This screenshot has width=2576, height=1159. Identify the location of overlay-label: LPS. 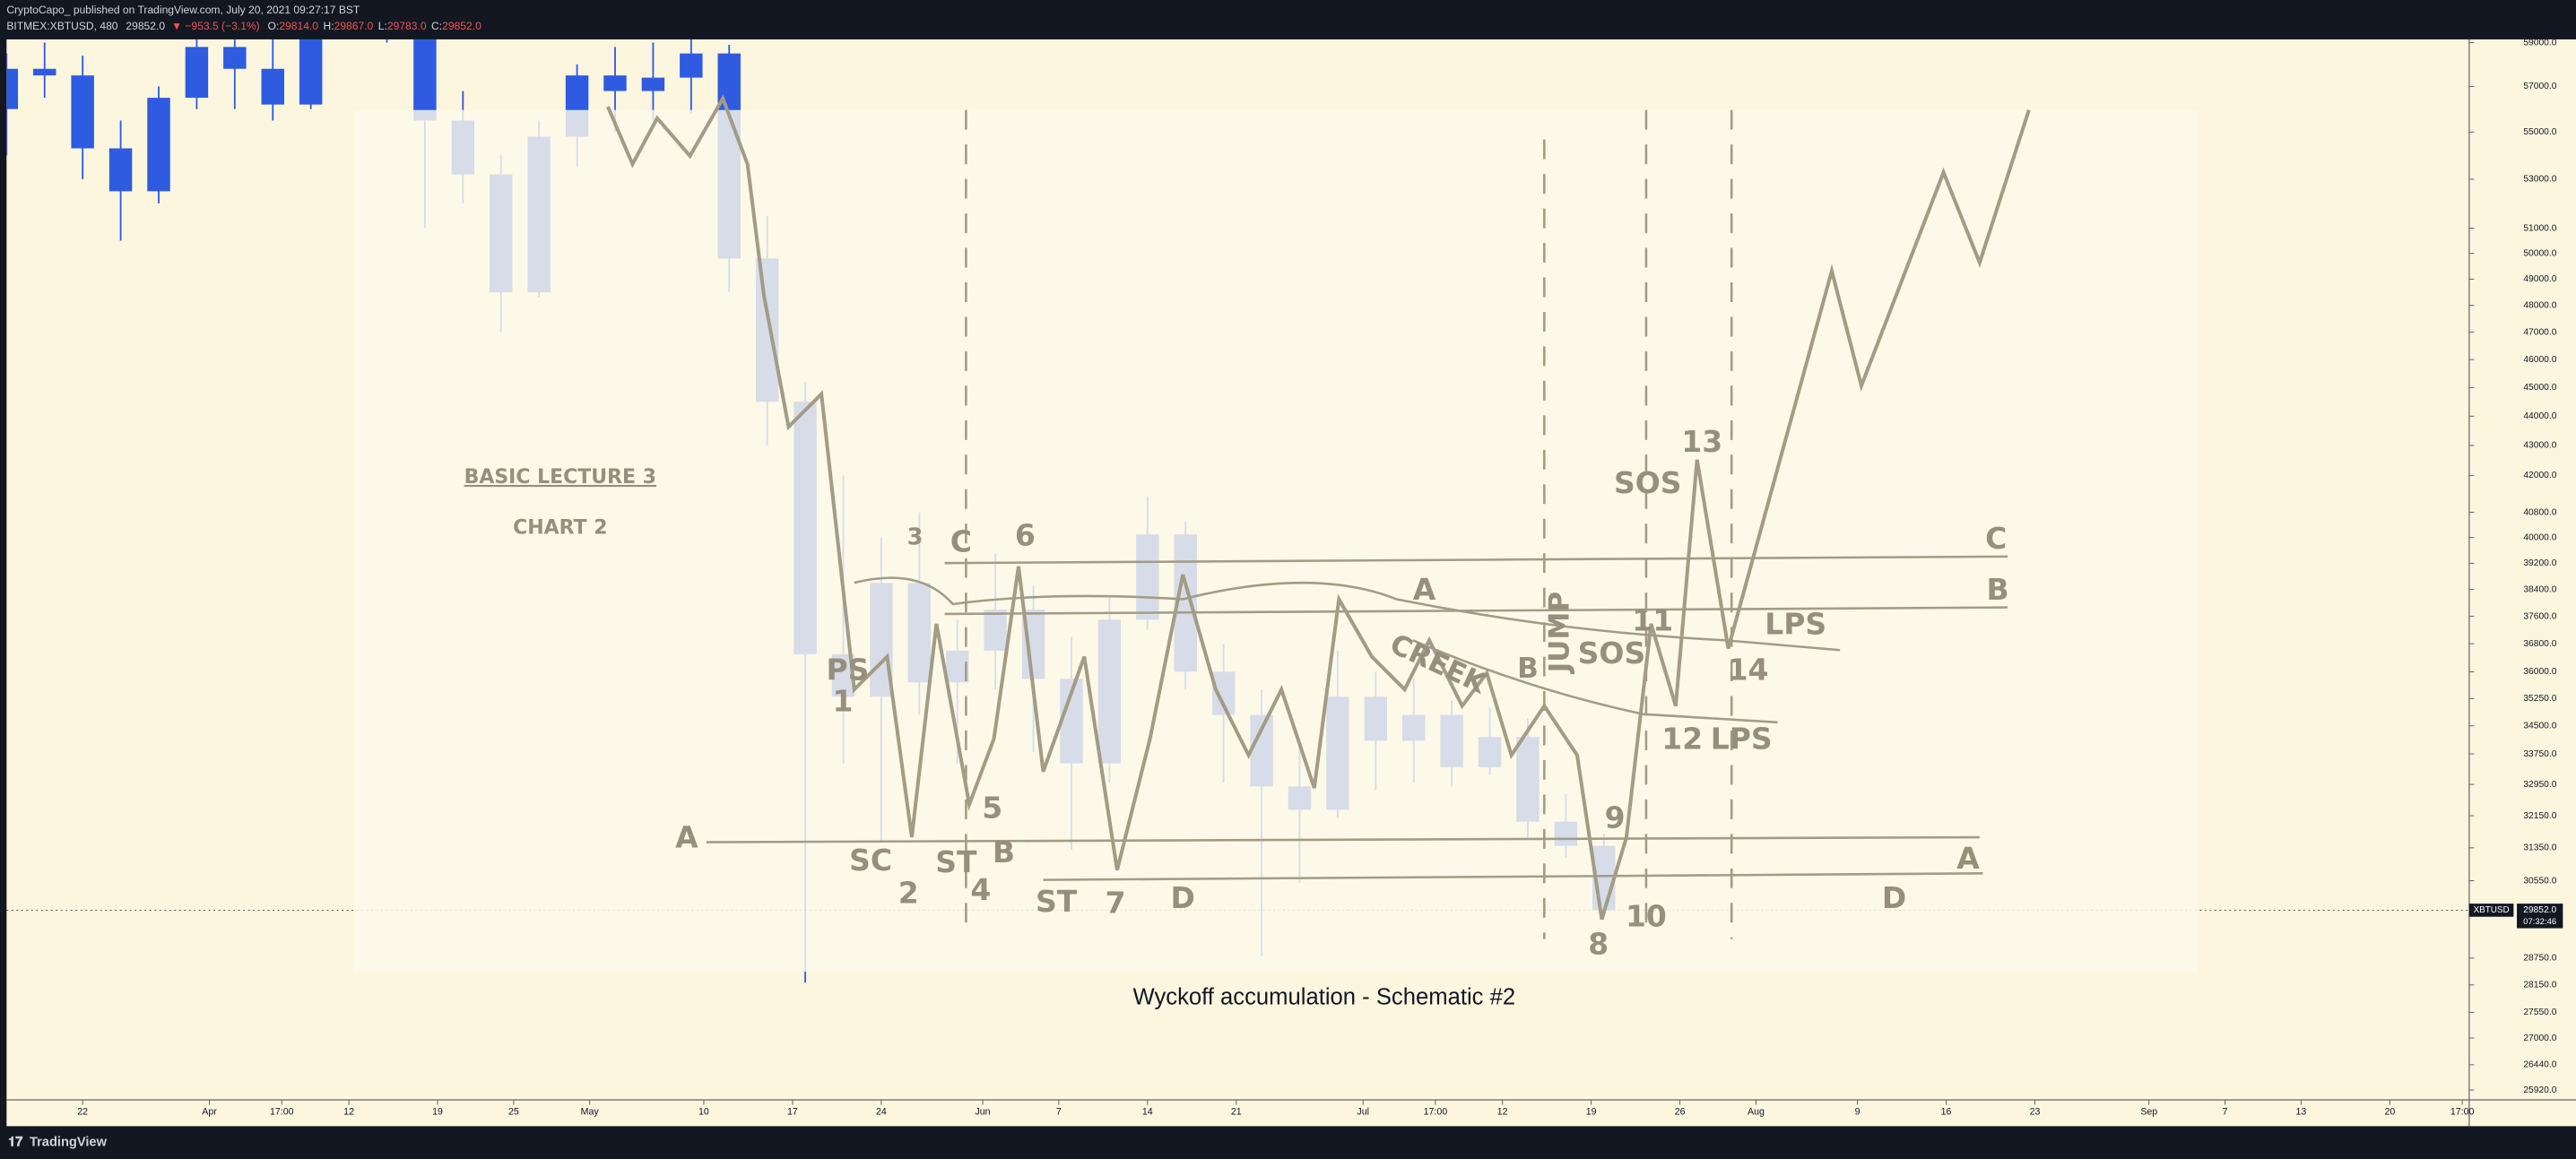
(1795, 623).